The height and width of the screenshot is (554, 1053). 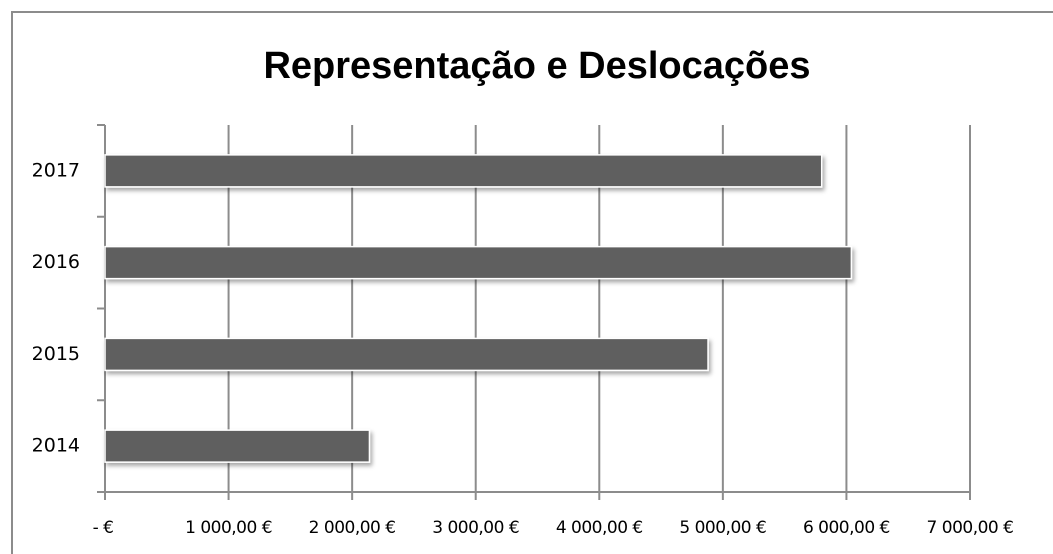 I want to click on x-tick-label: 4 000,00 €, so click(x=599, y=528).